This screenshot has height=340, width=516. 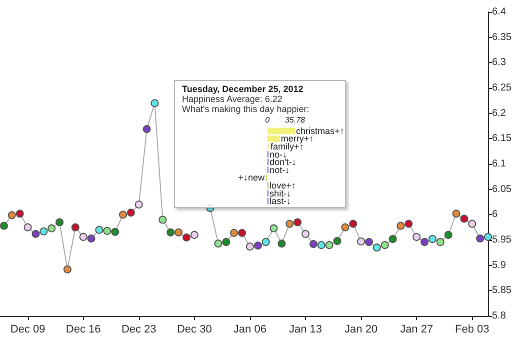 I want to click on y-tick-label: christmas+↑, so click(x=320, y=131).